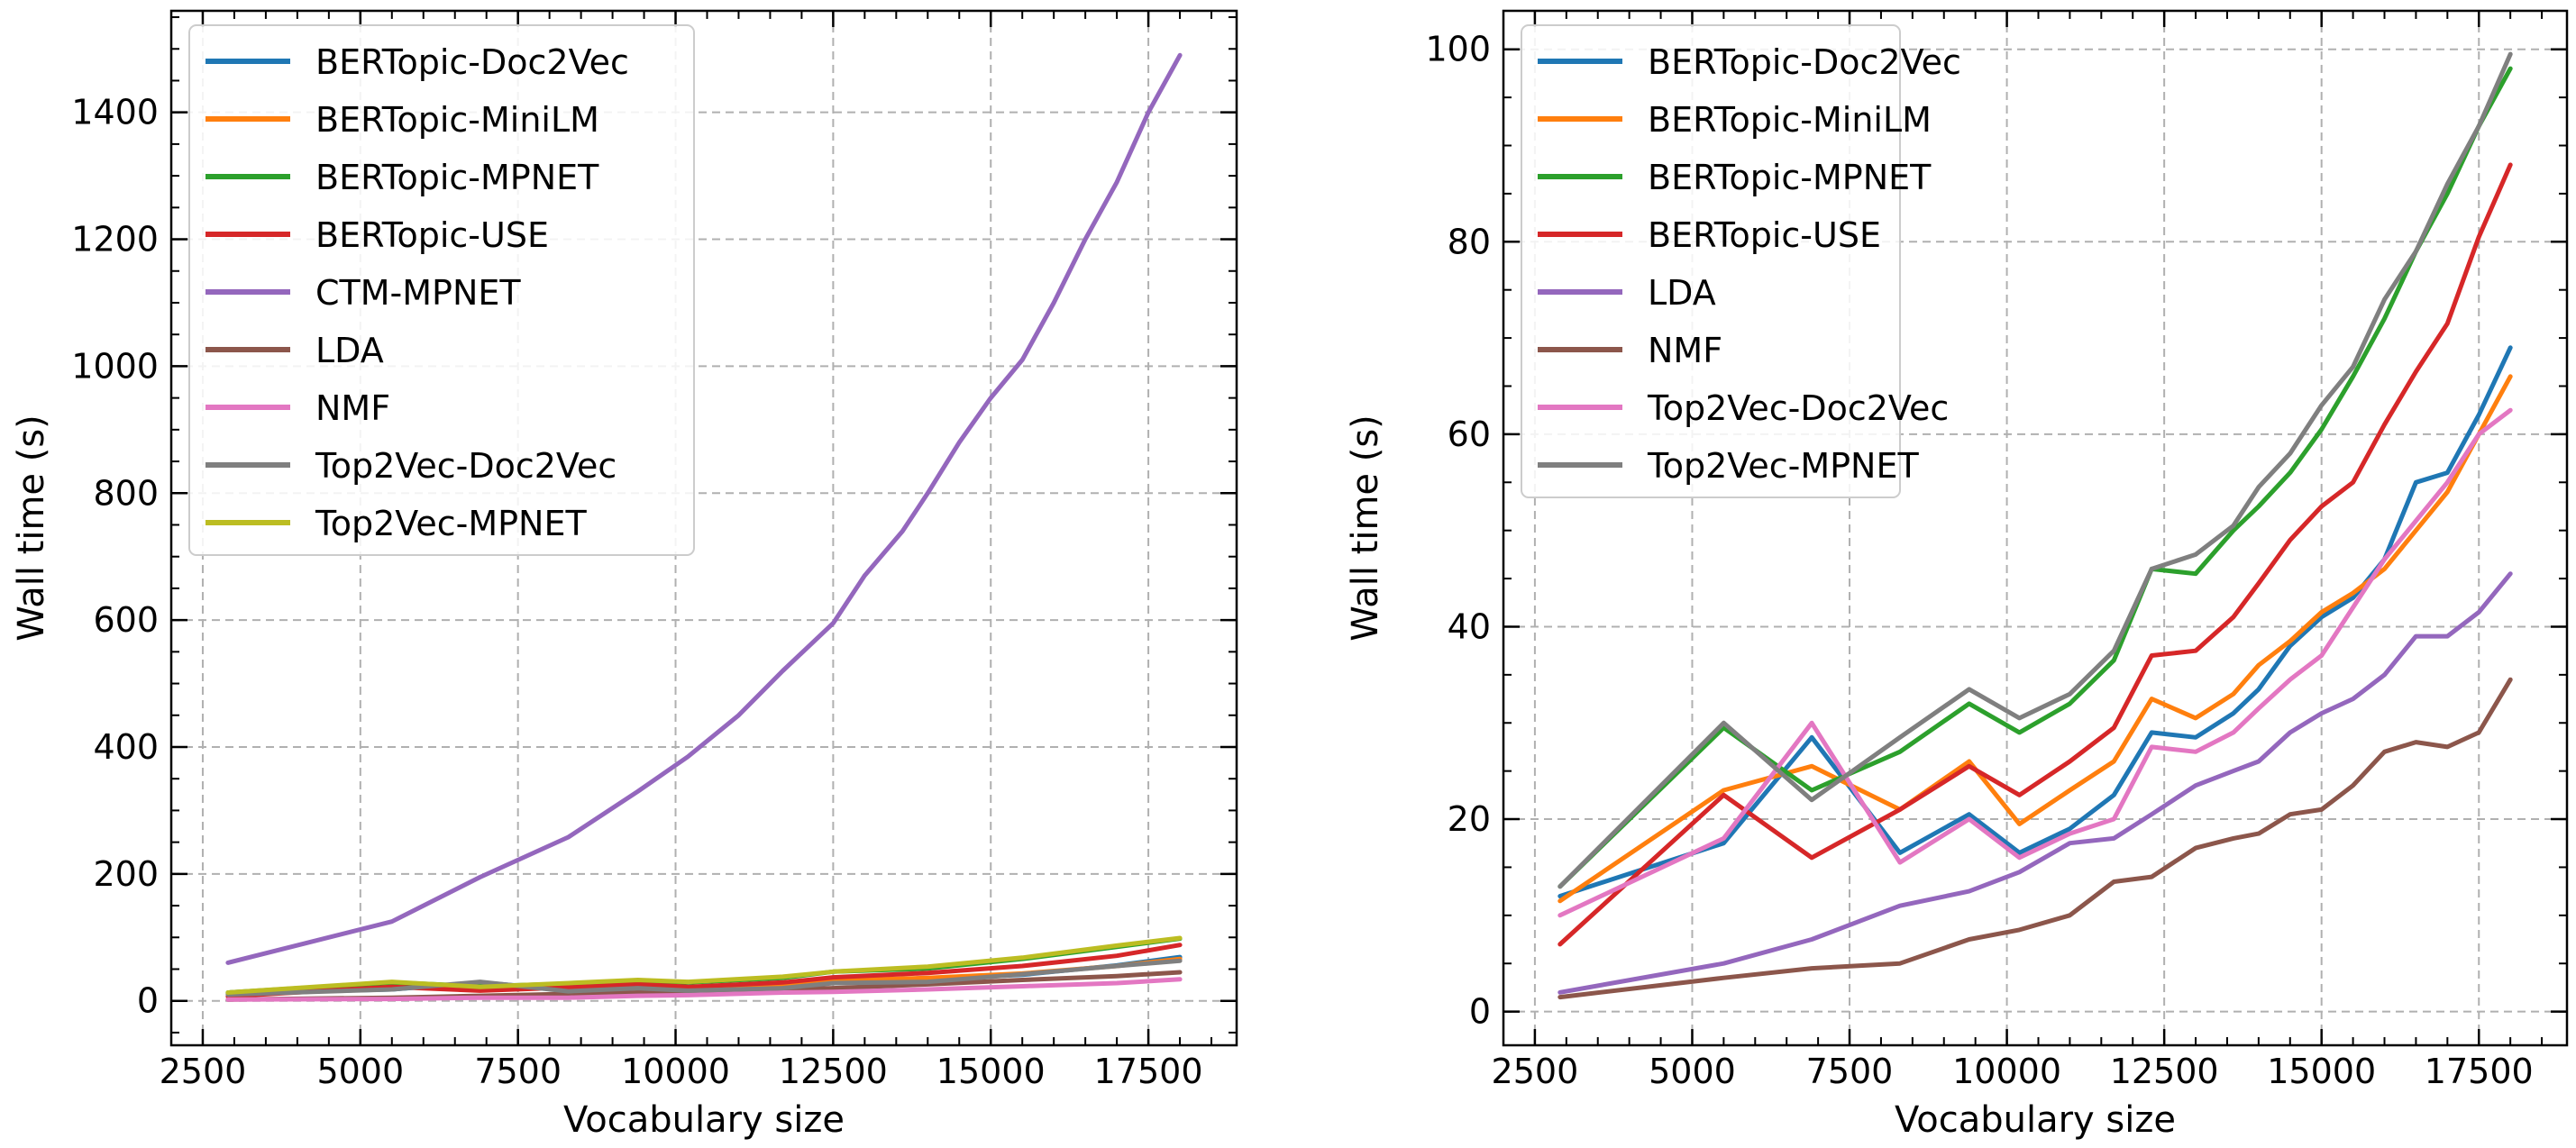 This screenshot has width=2576, height=1148. I want to click on series-line-top2vec-mpnet, so click(704, 965).